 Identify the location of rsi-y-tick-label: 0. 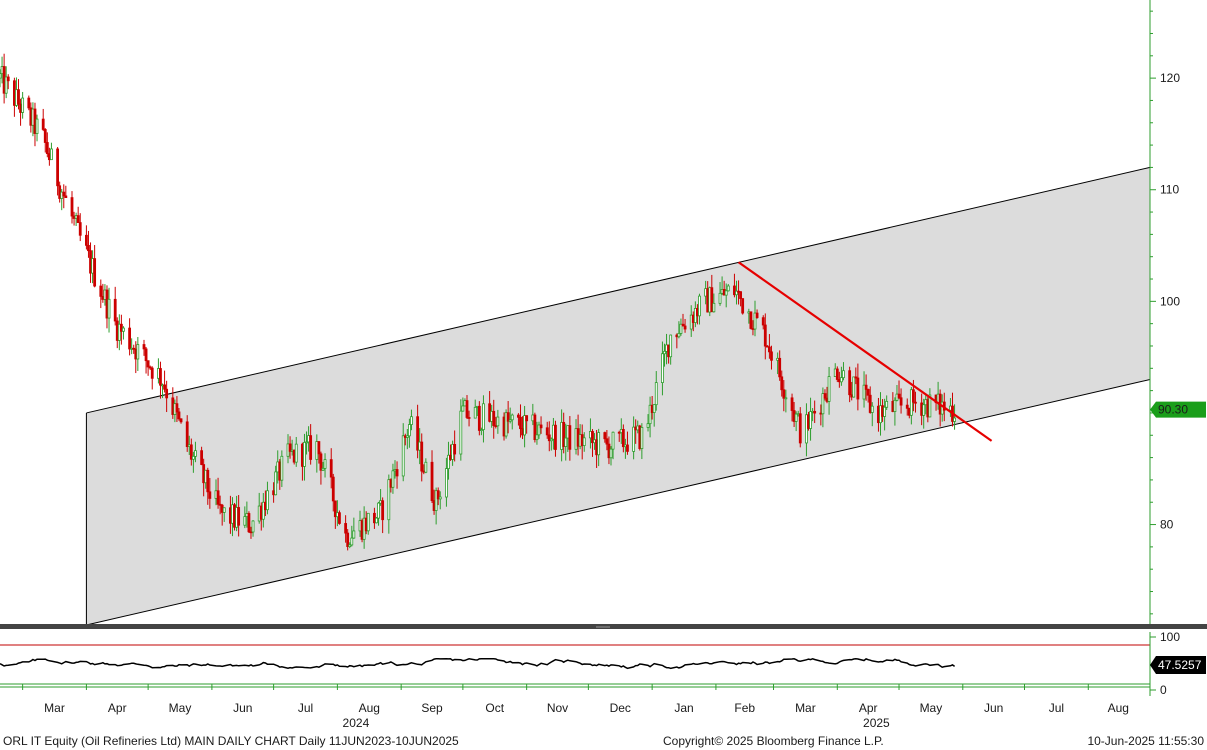
(1163, 690).